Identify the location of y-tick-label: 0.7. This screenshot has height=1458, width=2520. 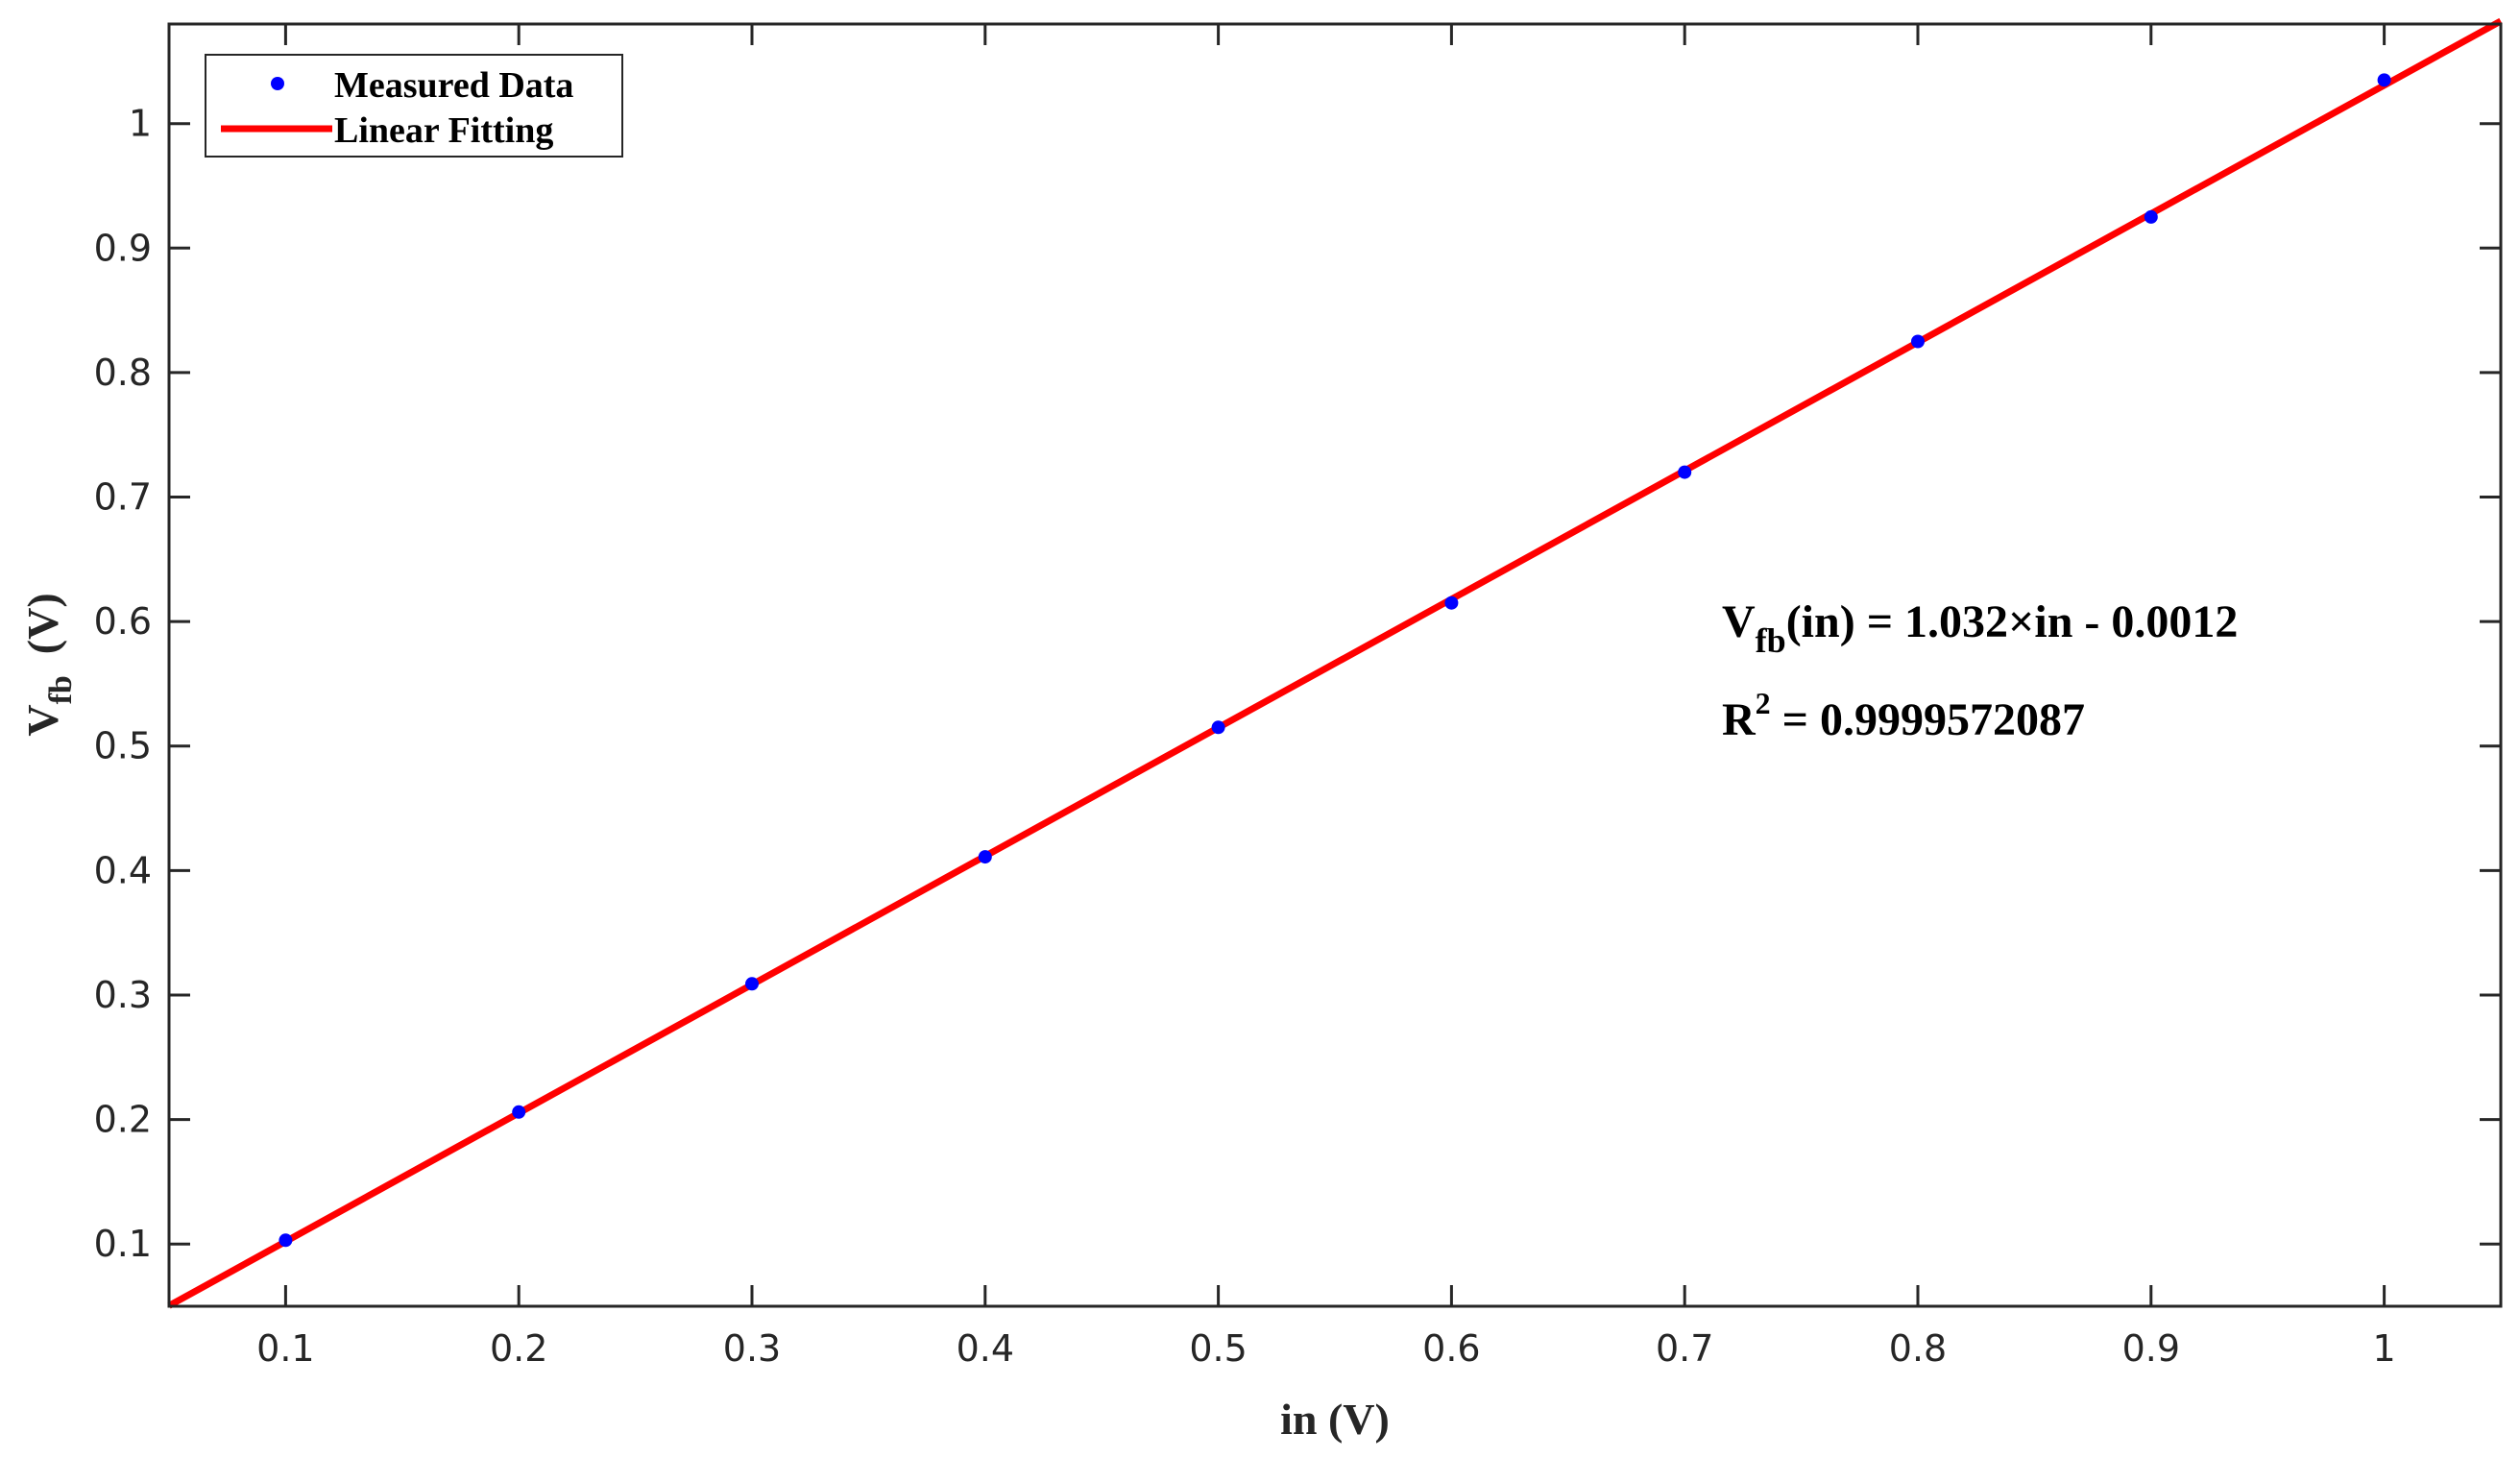
(123, 498).